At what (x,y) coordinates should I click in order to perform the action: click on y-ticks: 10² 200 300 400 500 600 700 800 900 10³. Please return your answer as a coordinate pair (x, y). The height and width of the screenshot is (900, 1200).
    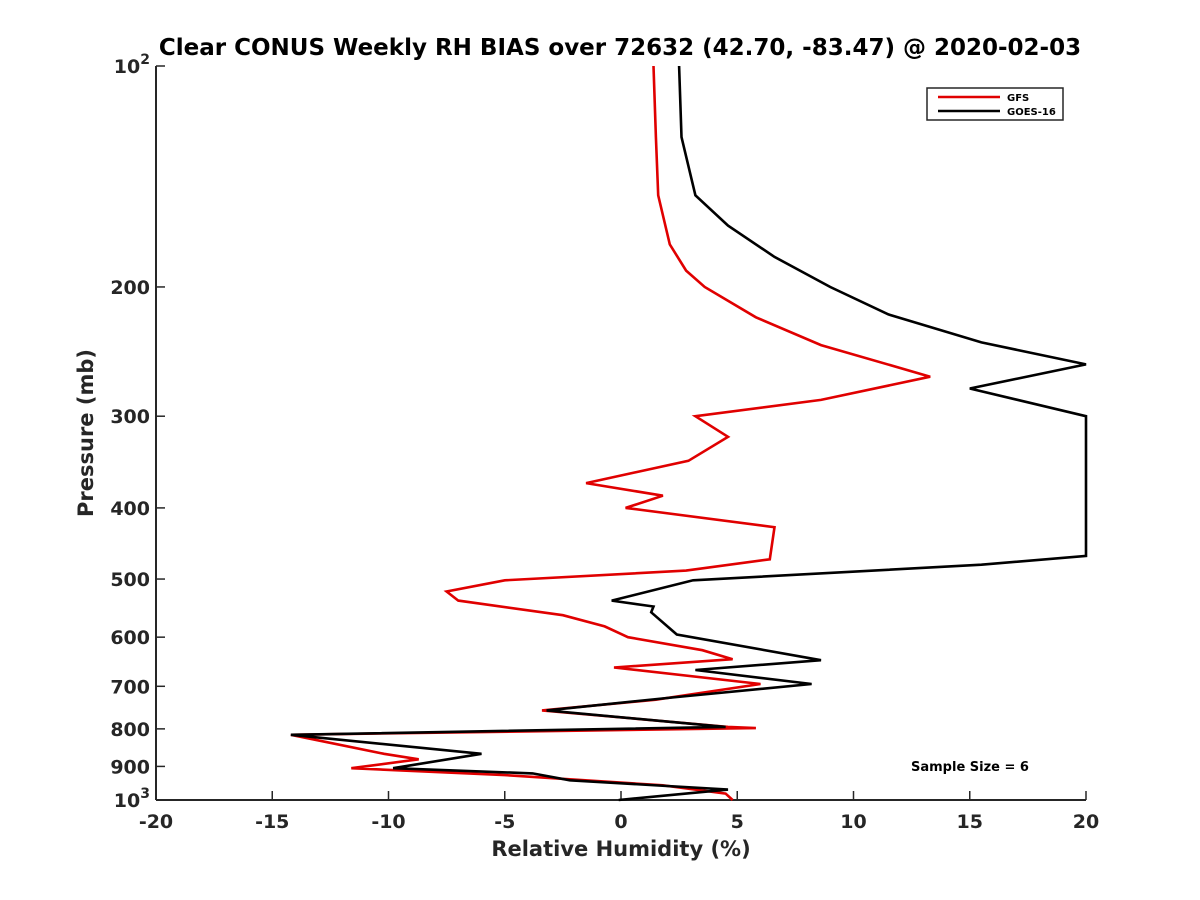
    Looking at the image, I should click on (137, 432).